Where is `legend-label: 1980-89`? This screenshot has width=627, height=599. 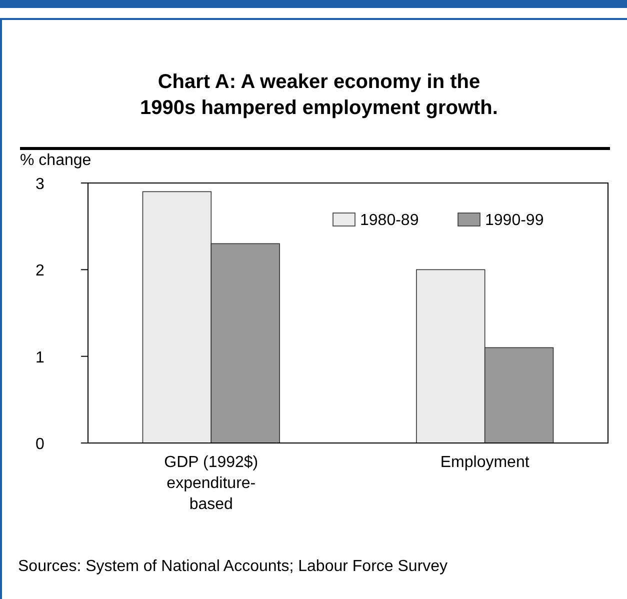
legend-label: 1980-89 is located at coordinates (389, 220).